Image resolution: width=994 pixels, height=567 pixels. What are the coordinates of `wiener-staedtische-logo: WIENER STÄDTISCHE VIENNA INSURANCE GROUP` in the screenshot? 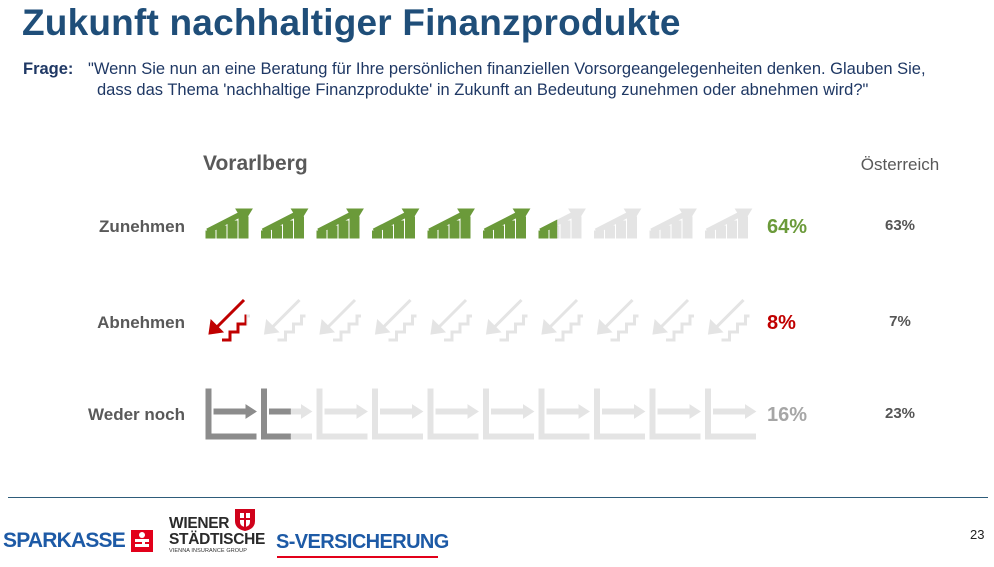 It's located at (217, 535).